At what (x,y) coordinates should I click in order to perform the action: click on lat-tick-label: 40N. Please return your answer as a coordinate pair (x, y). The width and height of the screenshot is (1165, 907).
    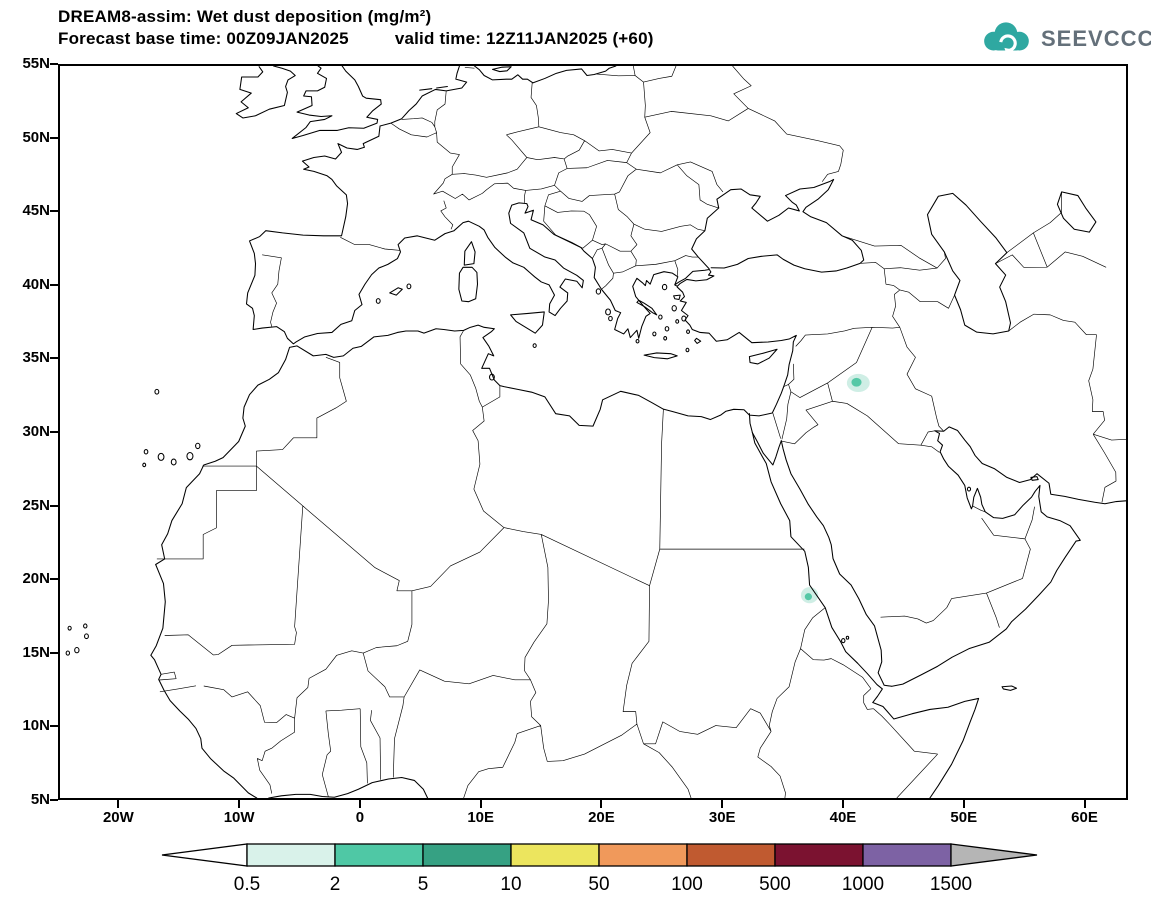
    Looking at the image, I should click on (36, 284).